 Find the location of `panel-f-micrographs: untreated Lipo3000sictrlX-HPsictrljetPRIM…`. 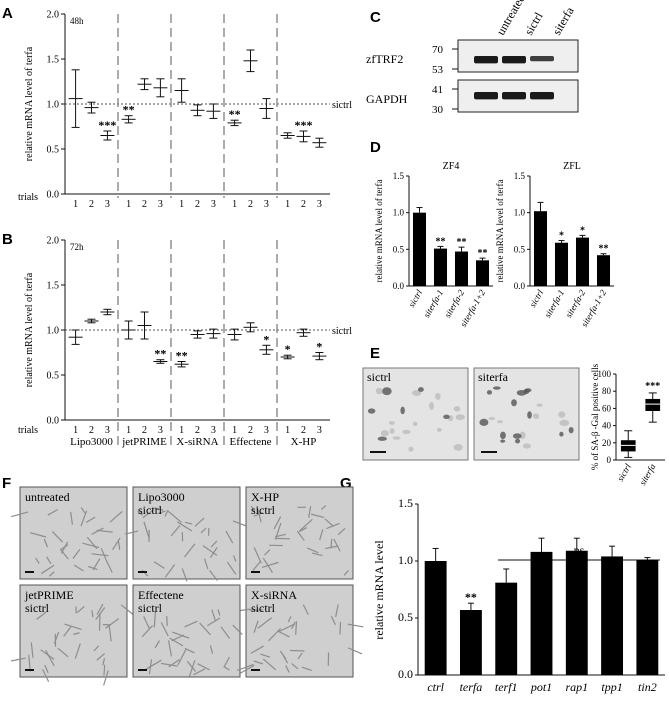

panel-f-micrographs: untreated Lipo3000sictrlX-HPsictrljetPRIM… is located at coordinates (187, 586).